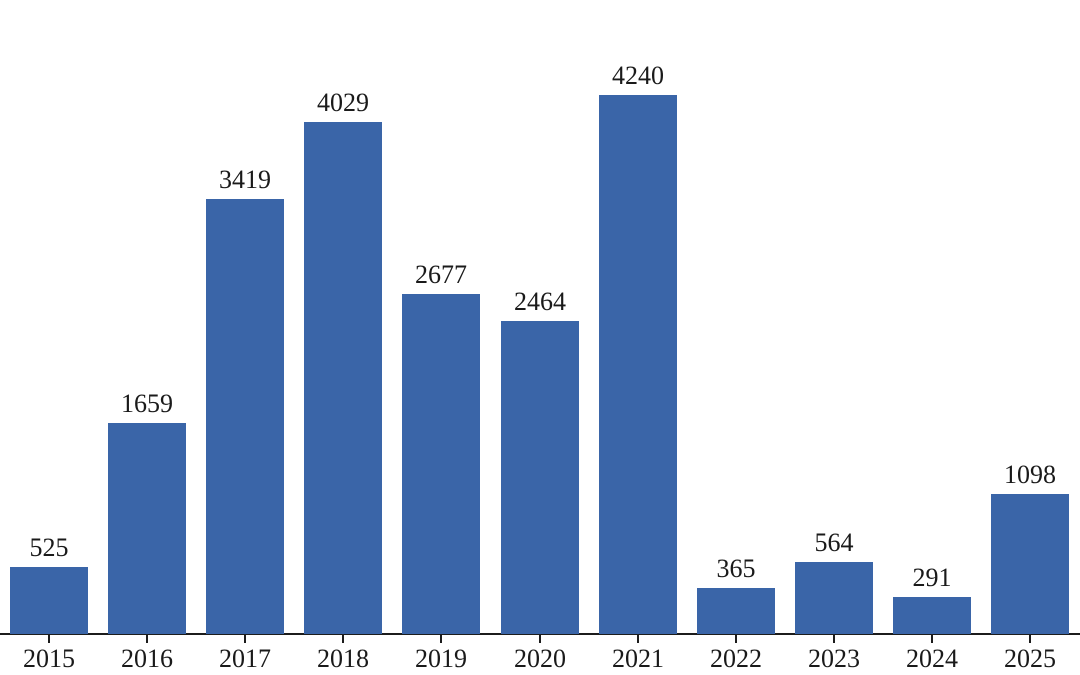 This screenshot has width=1080, height=675. Describe the element at coordinates (932, 658) in the screenshot. I see `x-tick-label: 2024` at that location.